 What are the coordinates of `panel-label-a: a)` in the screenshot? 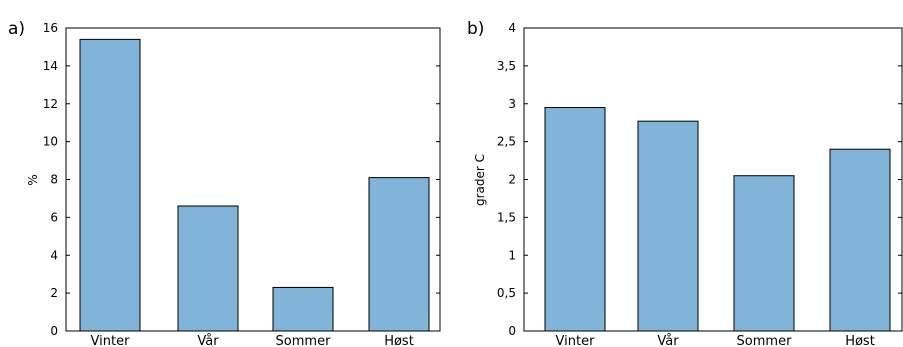 It's located at (16, 29).